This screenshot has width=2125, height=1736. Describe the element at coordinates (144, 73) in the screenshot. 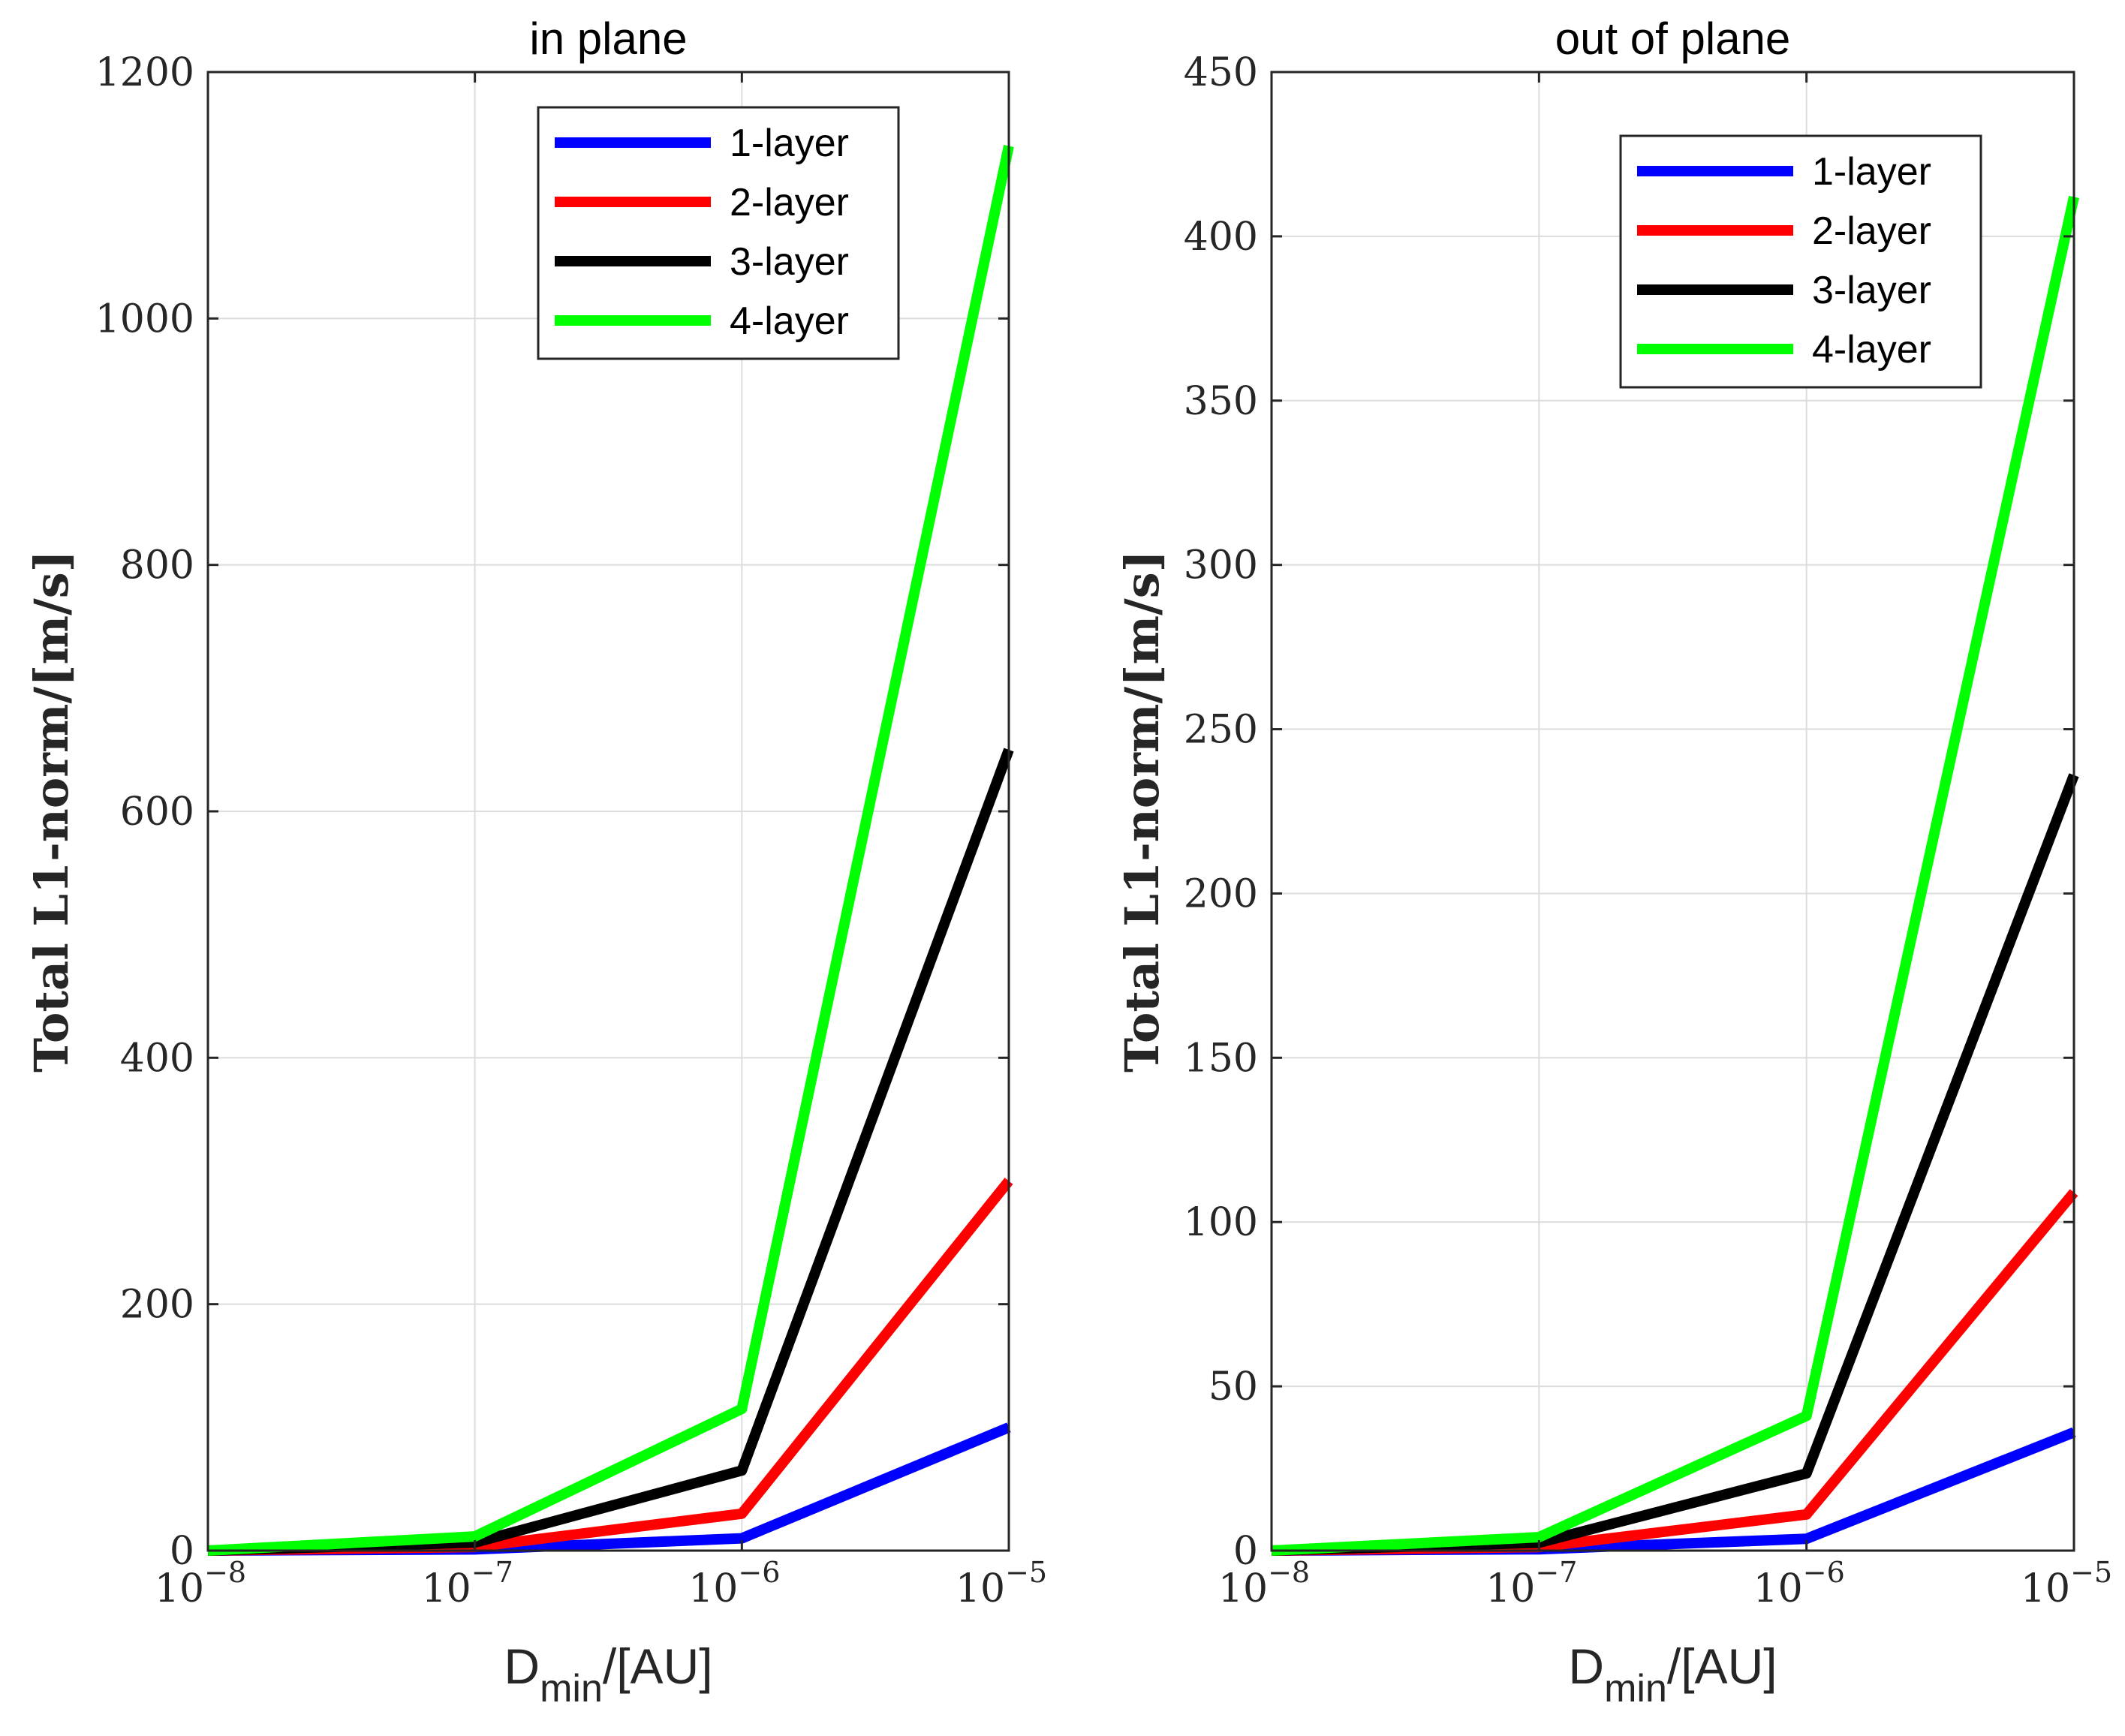

I see `y-tick-label: 1200` at that location.